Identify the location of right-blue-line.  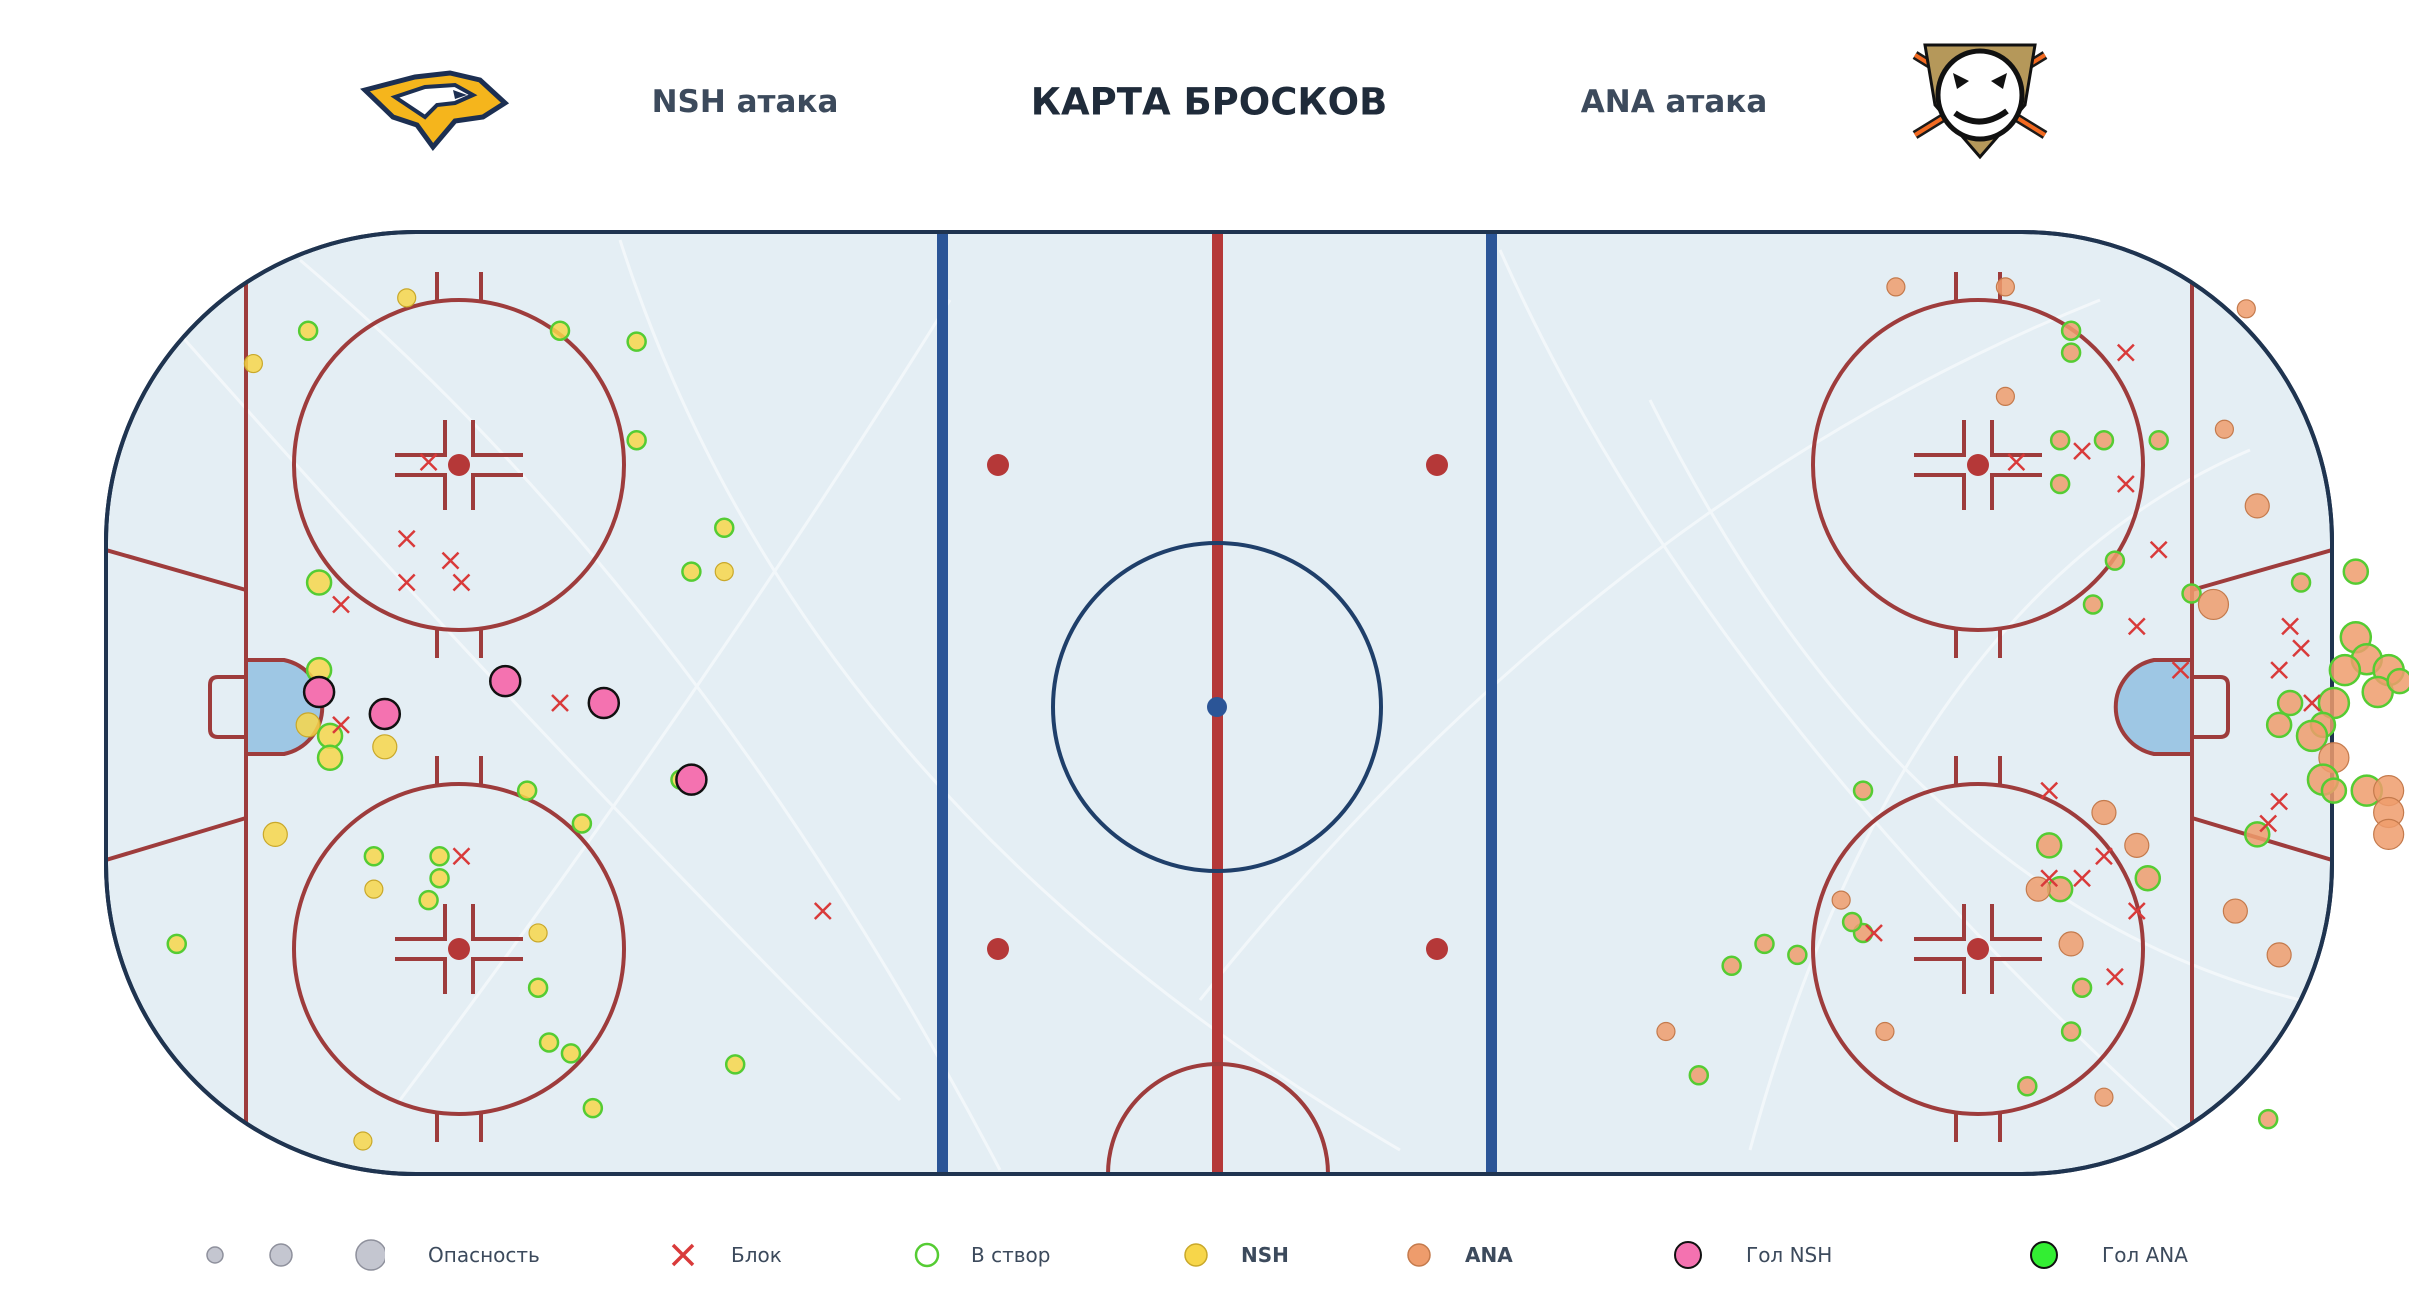
(1491, 703).